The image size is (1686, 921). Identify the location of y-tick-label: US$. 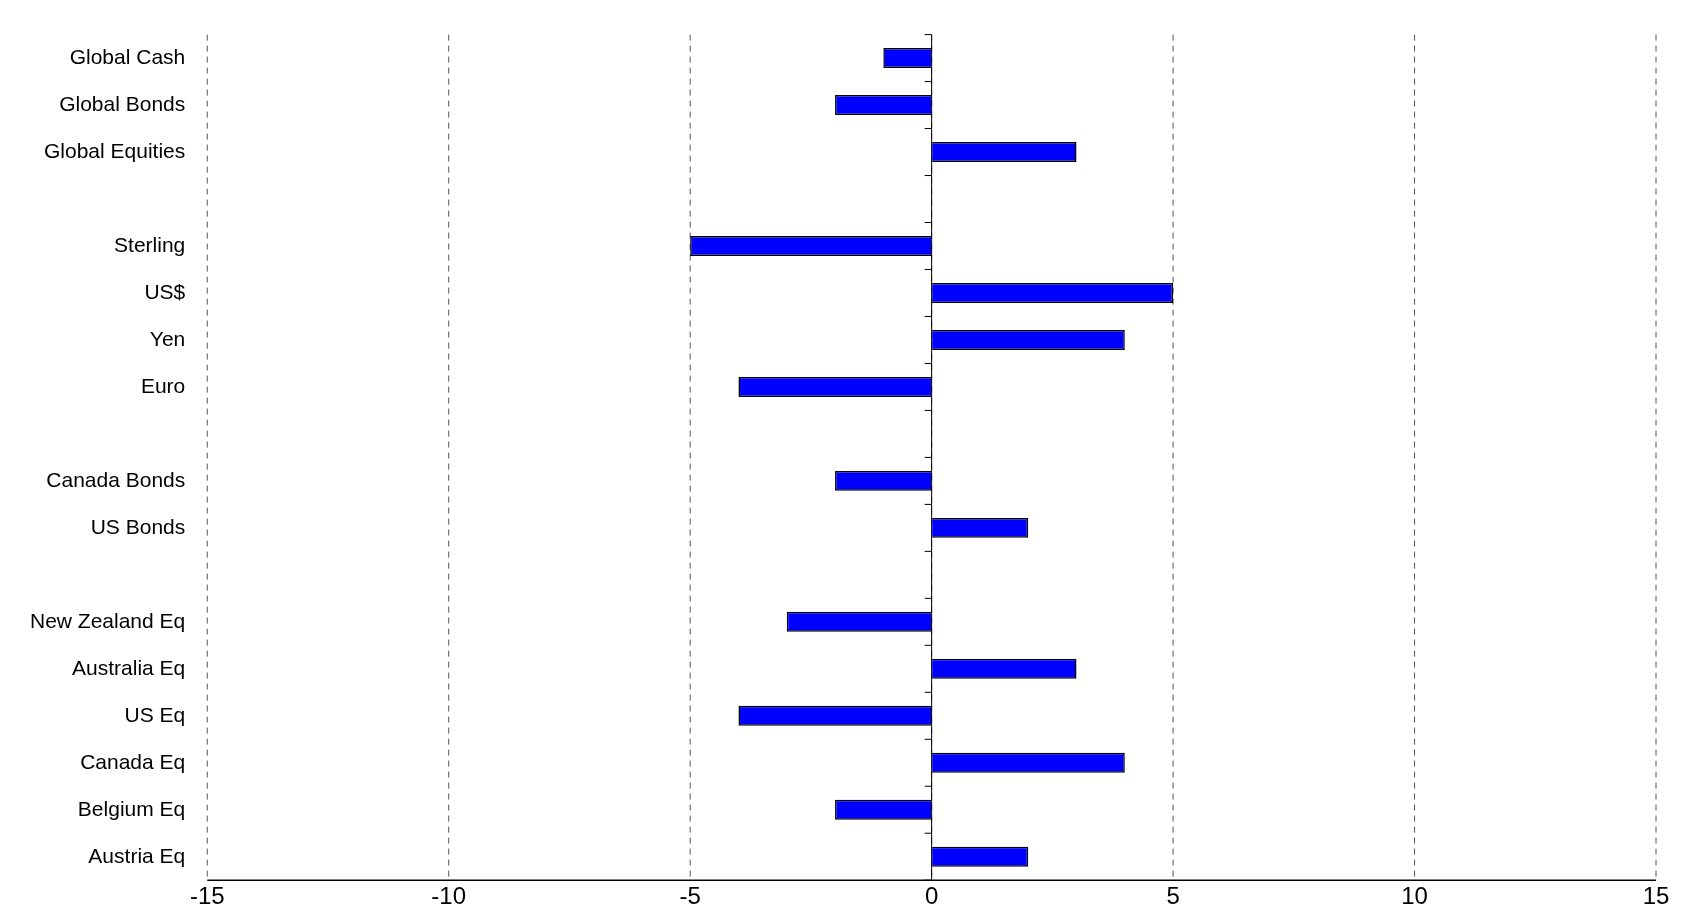
(165, 291).